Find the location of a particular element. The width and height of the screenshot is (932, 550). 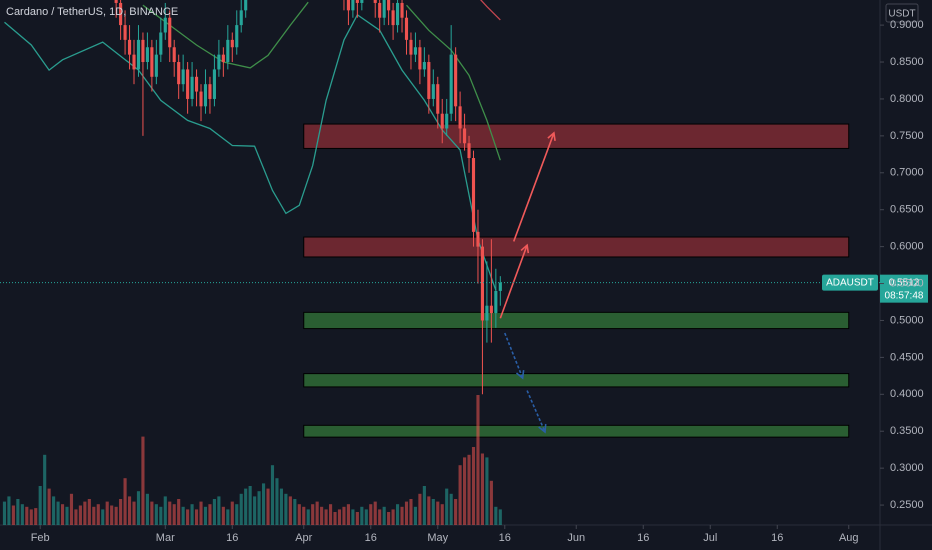

price-box is located at coordinates (904, 288).